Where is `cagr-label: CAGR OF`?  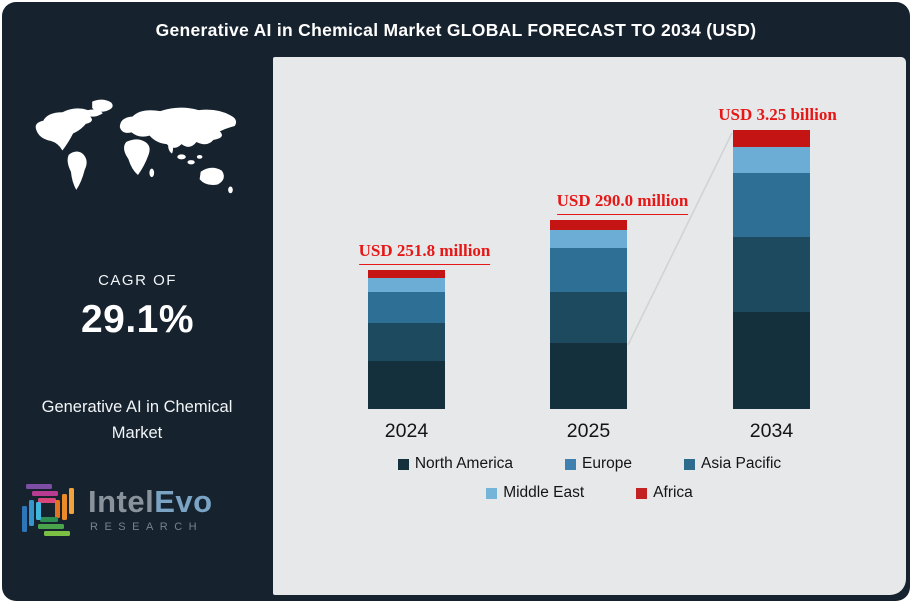
cagr-label: CAGR OF is located at coordinates (137, 280).